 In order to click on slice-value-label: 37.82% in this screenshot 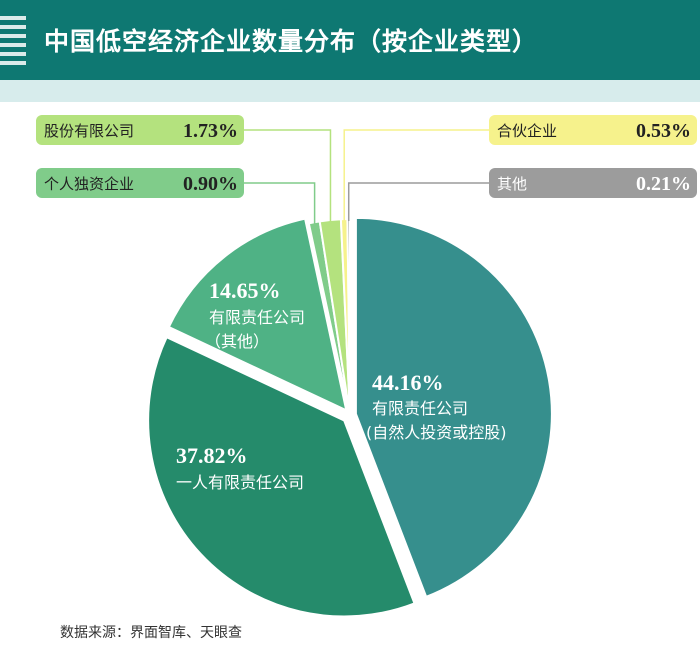, I will do `click(212, 455)`.